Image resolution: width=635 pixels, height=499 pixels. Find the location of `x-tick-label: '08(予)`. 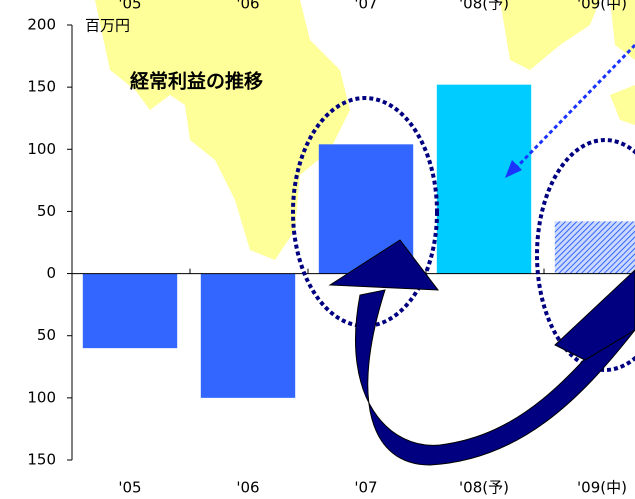

x-tick-label: '08(予) is located at coordinates (484, 488).